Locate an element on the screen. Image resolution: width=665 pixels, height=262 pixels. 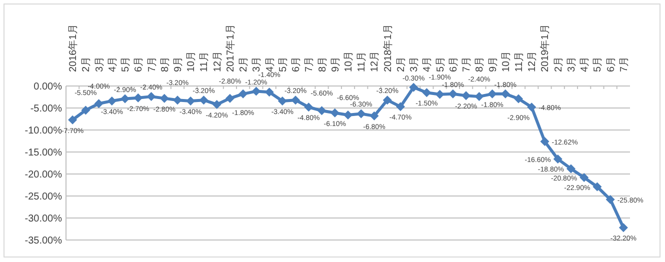
x-tick-label: 2019年1月 is located at coordinates (545, 48).